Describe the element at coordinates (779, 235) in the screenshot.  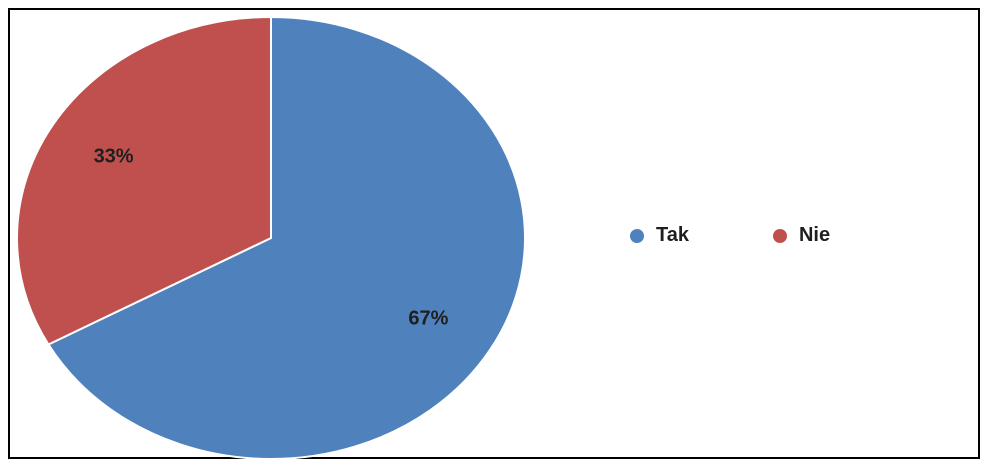
I see `legend-swatch-nie` at that location.